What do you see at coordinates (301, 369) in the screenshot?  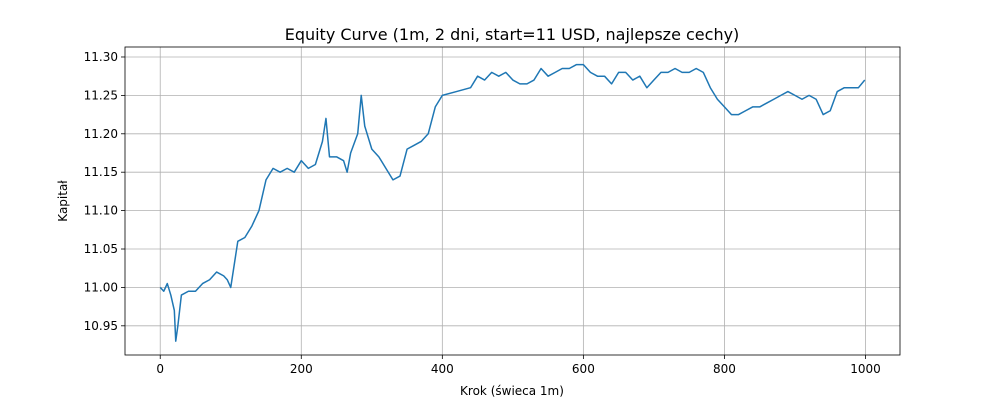 I see `x-tick-label: 200` at bounding box center [301, 369].